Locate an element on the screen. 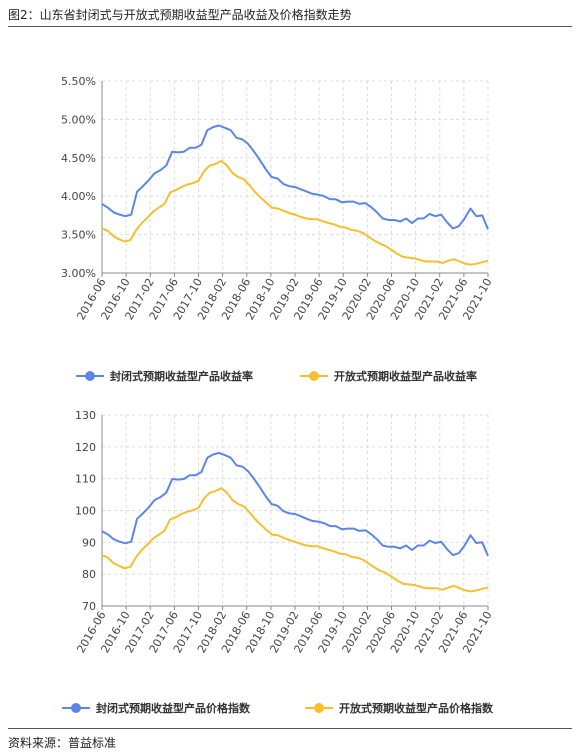 The image size is (585, 755). source-rule is located at coordinates (290, 728).